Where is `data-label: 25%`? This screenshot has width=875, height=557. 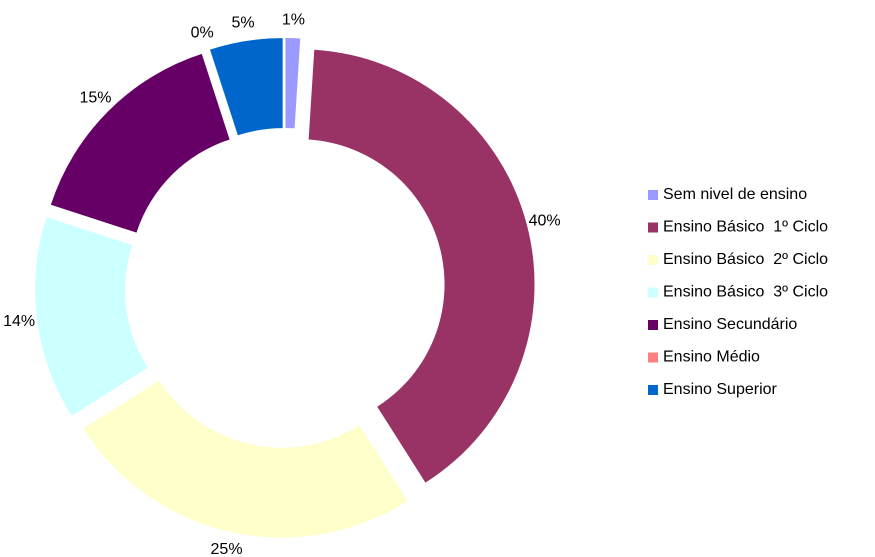 data-label: 25% is located at coordinates (227, 549).